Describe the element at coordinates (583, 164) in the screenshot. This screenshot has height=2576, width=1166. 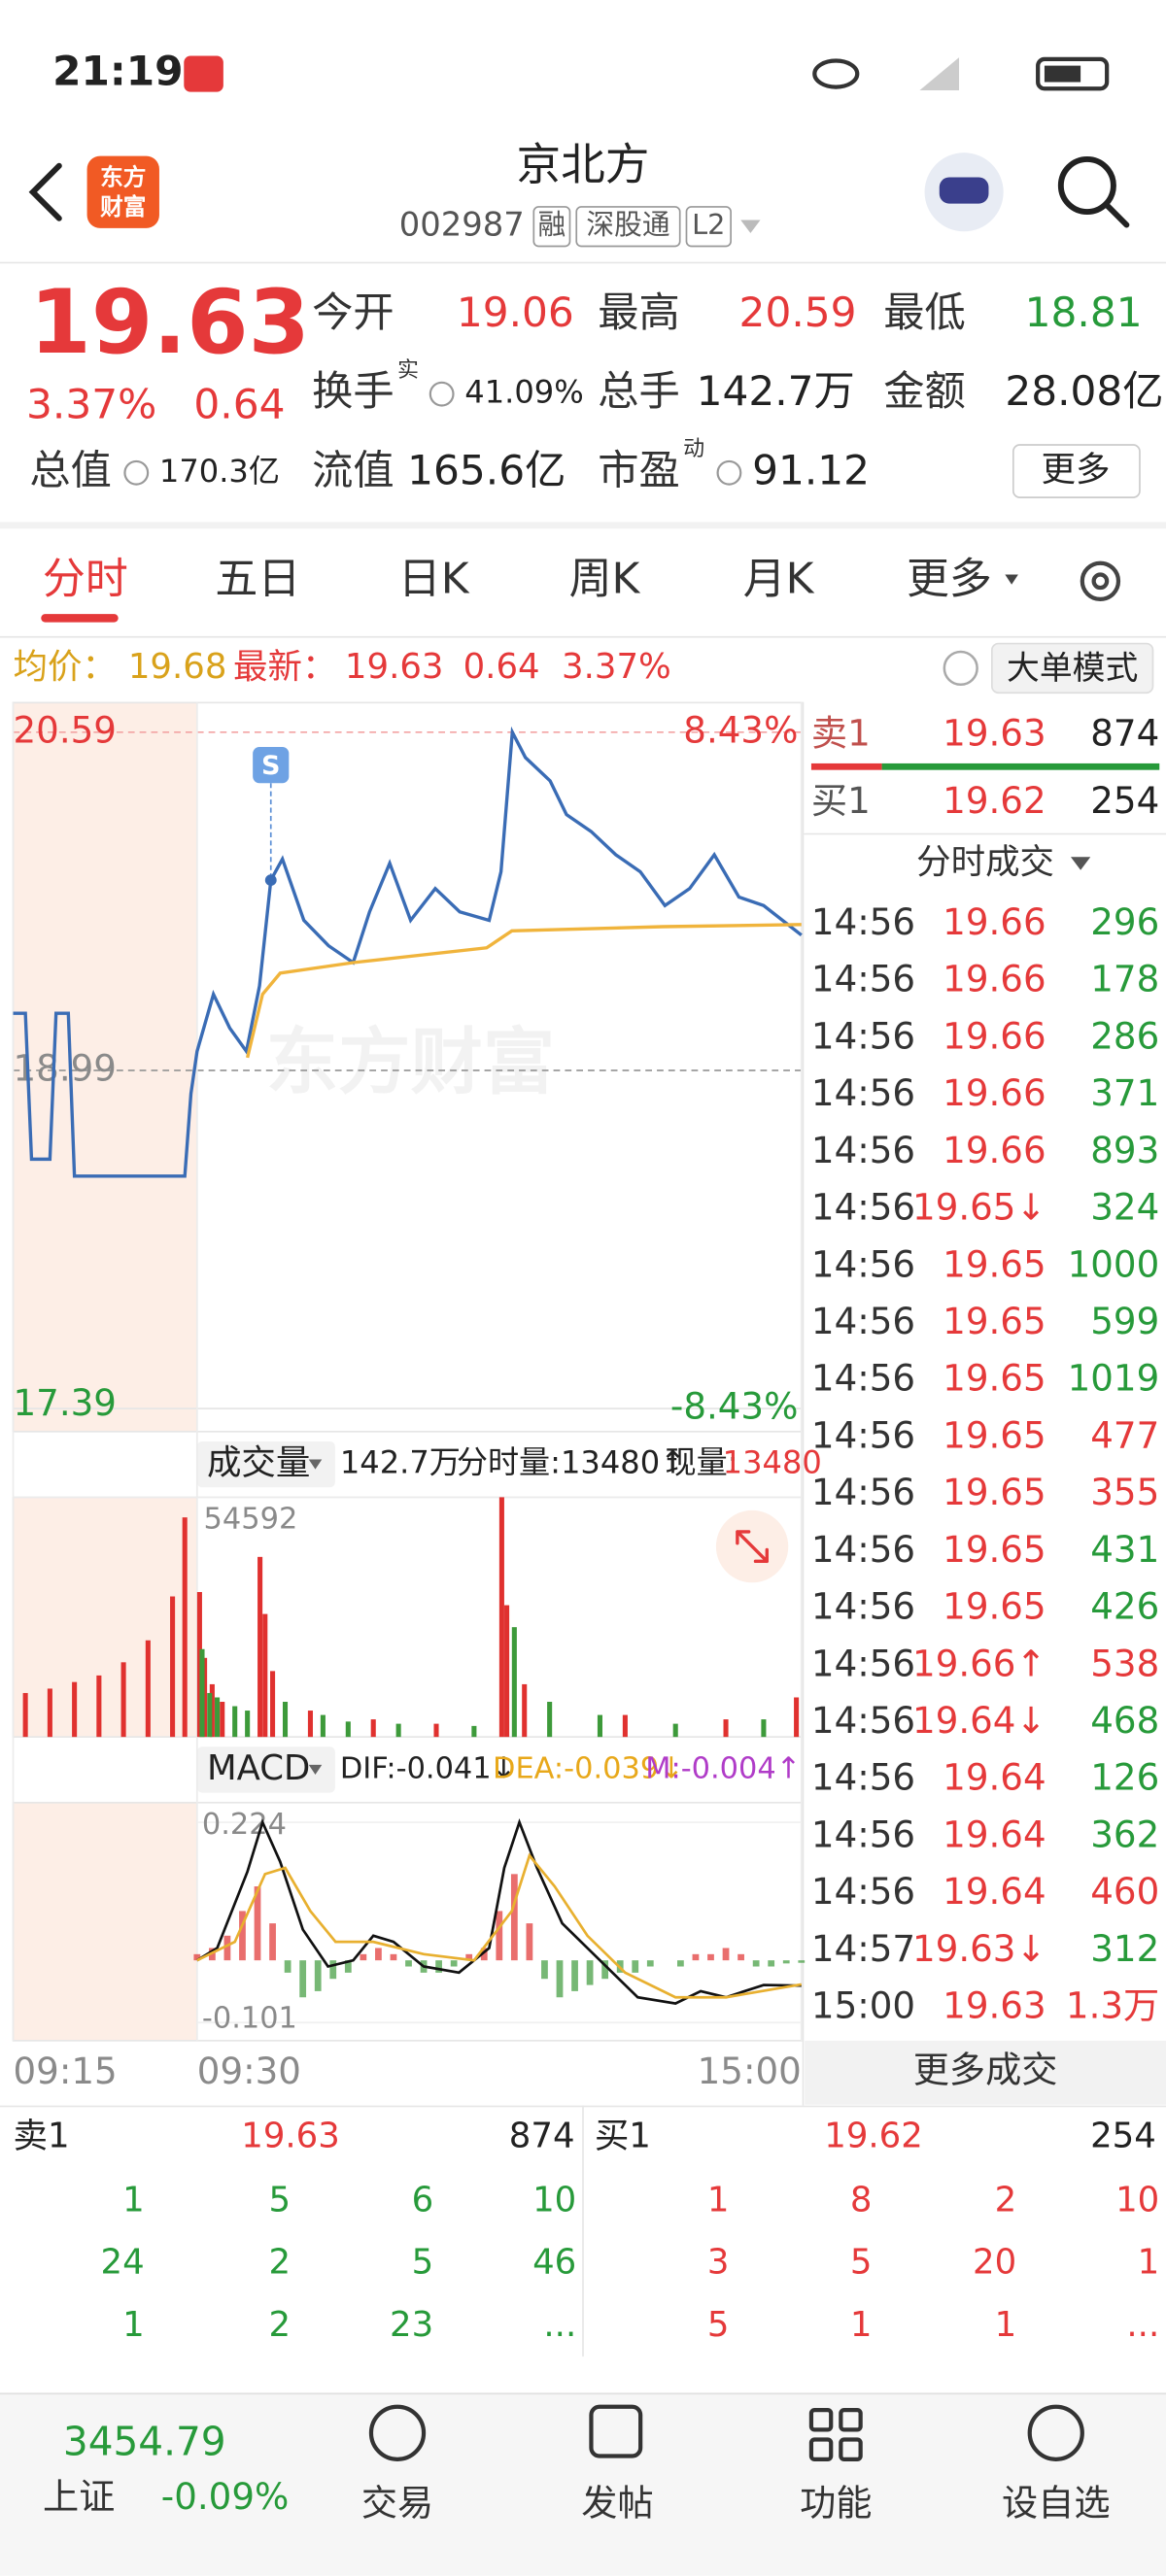
I see `stock-name: 京北方` at that location.